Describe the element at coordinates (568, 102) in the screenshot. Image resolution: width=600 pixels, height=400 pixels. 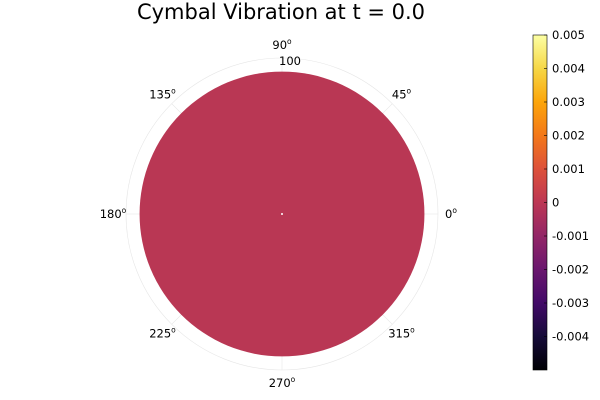
I see `colorbar-tick-label: 0.003` at that location.